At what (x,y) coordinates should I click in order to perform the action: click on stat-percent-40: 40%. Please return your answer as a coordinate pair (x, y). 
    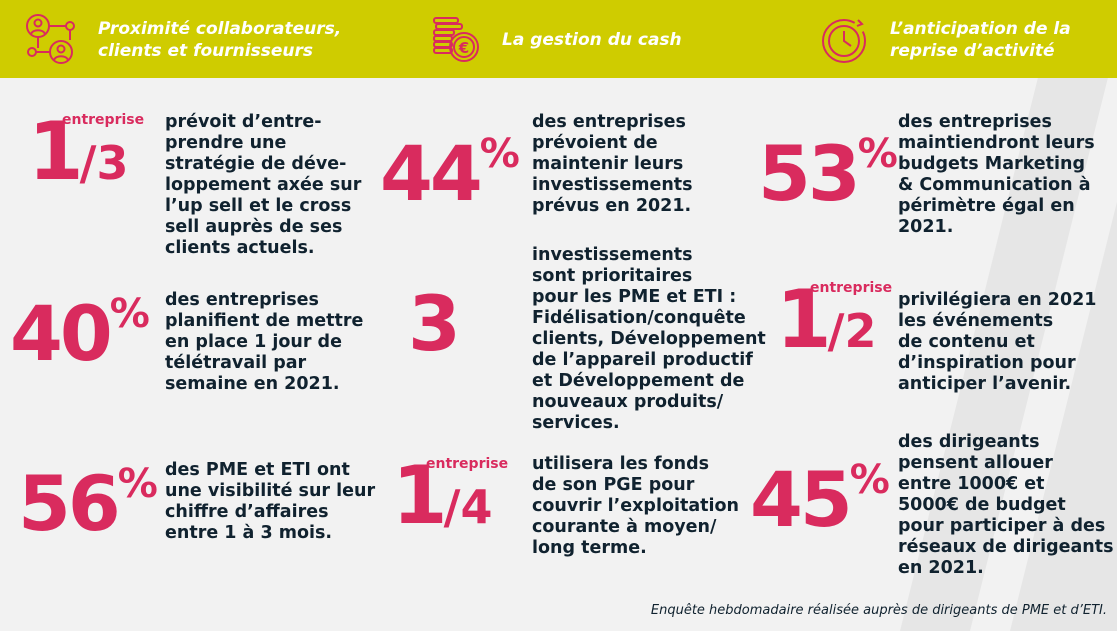
    Looking at the image, I should click on (80, 333).